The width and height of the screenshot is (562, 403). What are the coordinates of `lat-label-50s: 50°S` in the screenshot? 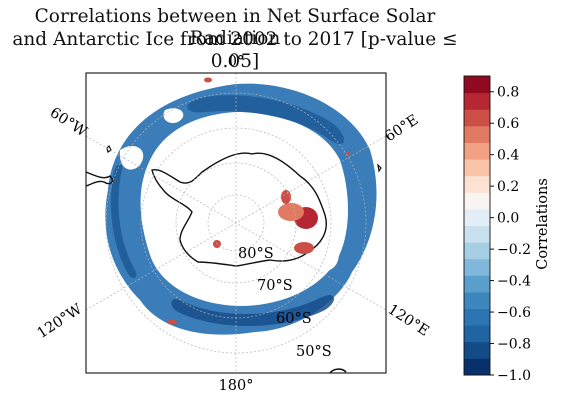 It's located at (314, 352).